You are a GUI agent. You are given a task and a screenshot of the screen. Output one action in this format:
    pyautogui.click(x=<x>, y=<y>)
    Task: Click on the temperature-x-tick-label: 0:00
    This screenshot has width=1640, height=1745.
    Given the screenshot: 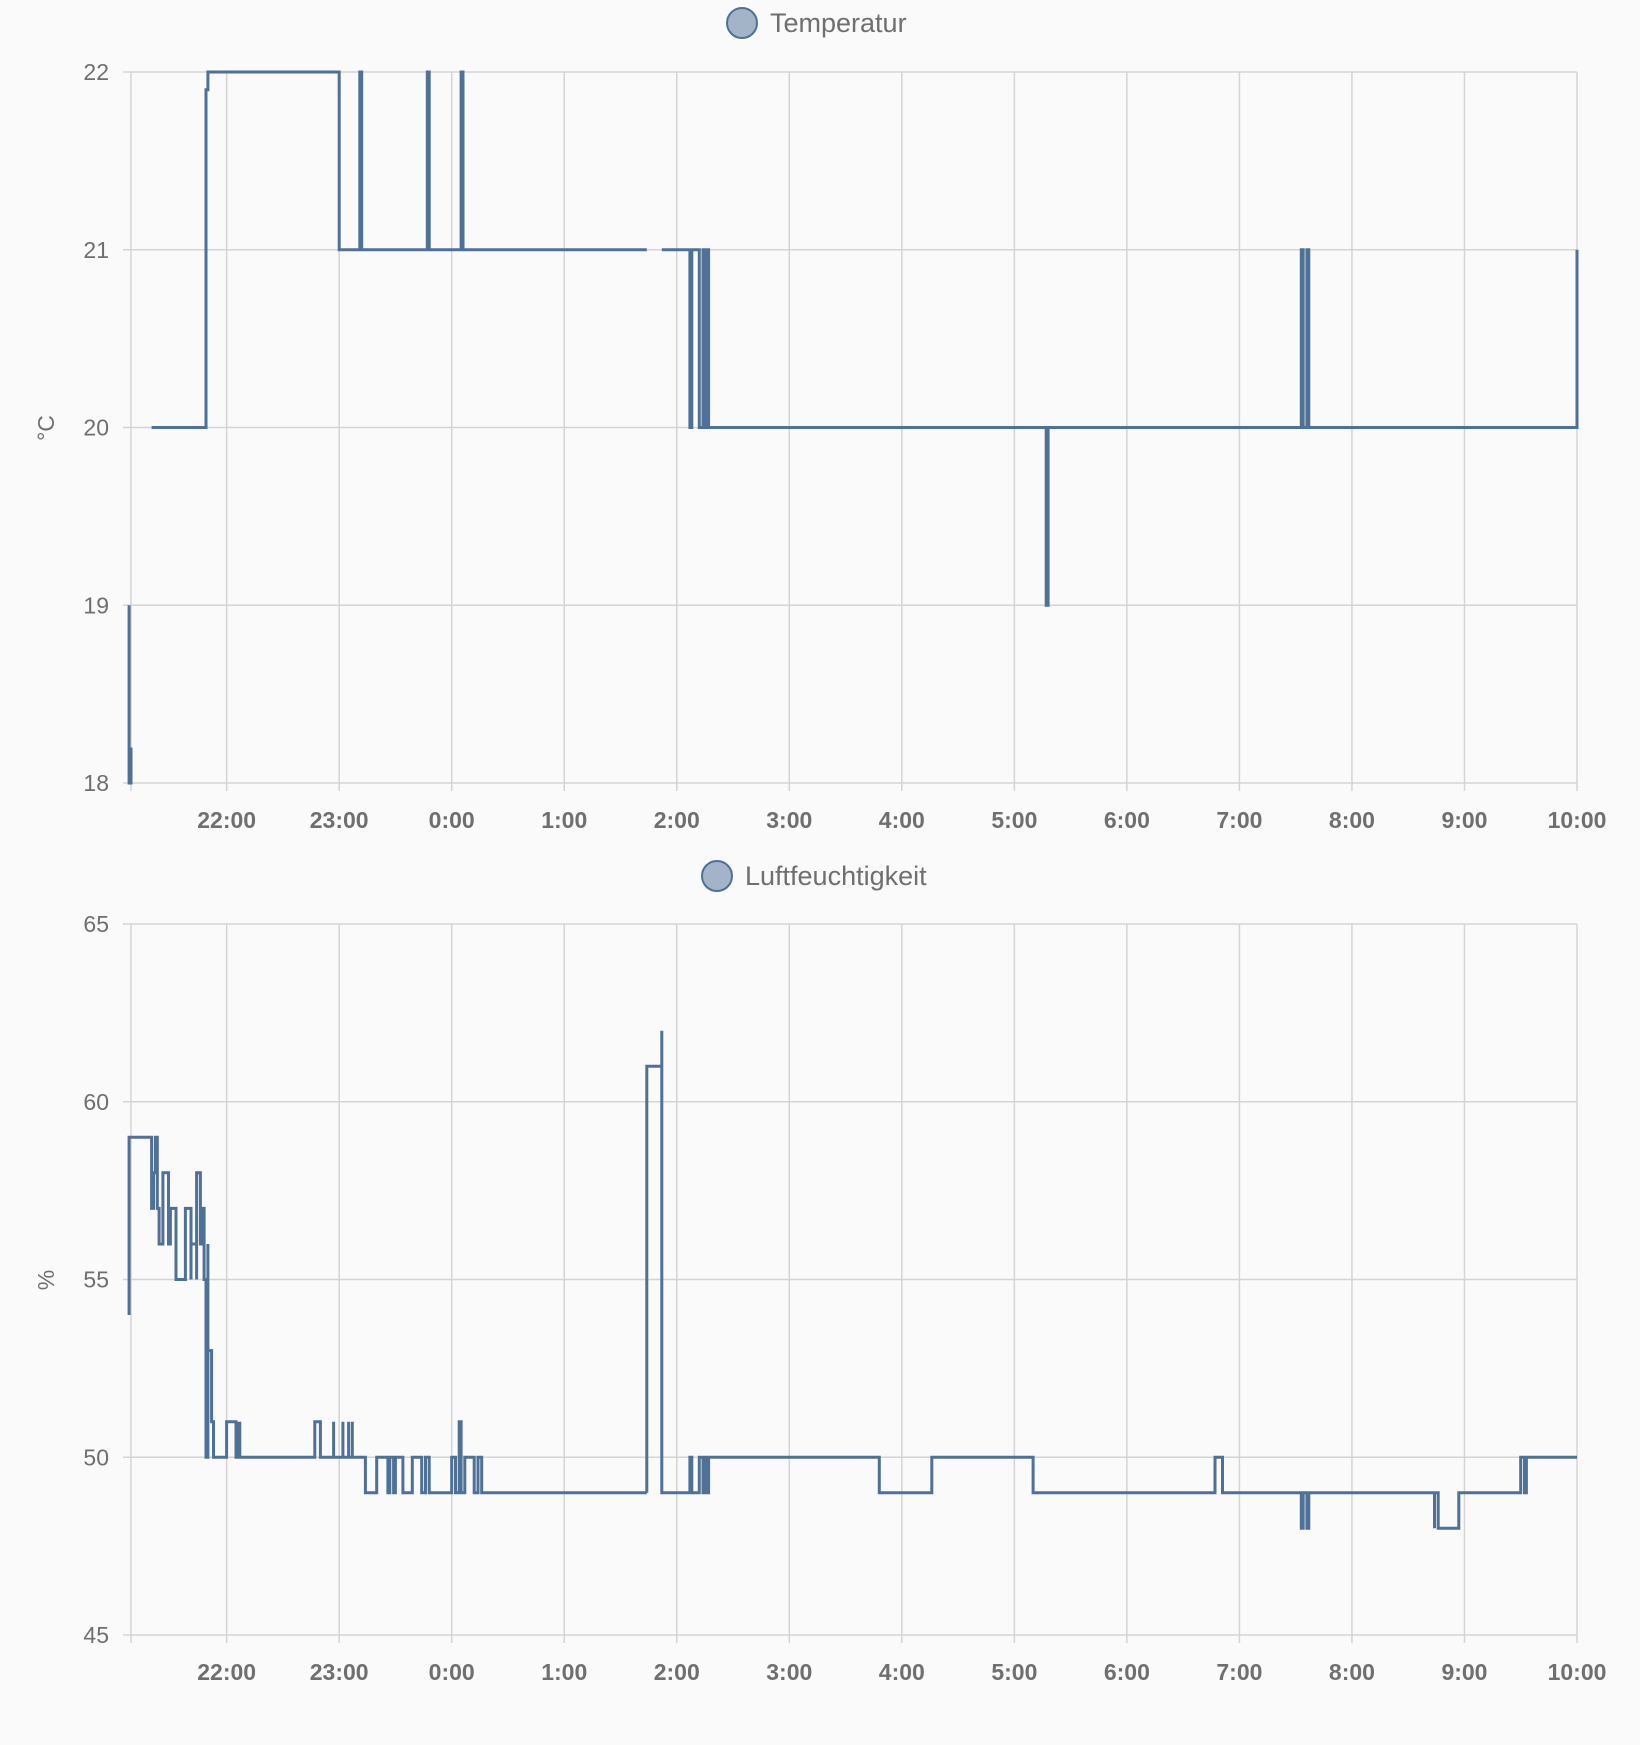 What is the action you would take?
    pyautogui.click(x=452, y=820)
    